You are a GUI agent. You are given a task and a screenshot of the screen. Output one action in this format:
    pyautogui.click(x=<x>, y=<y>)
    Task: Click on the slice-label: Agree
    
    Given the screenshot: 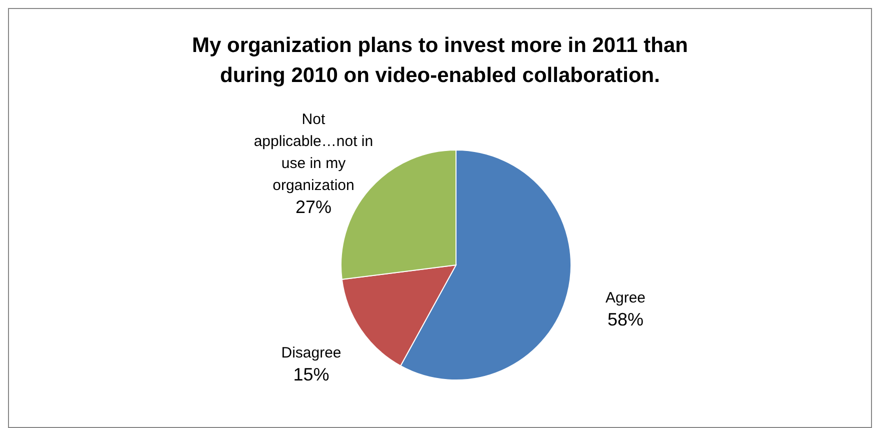 What is the action you would take?
    pyautogui.click(x=625, y=297)
    